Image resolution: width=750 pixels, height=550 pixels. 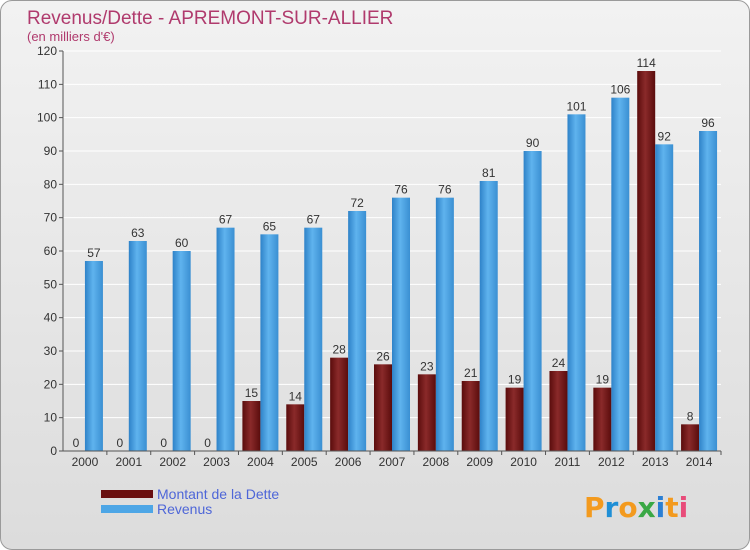 What do you see at coordinates (690, 416) in the screenshot?
I see `data-label: 8` at bounding box center [690, 416].